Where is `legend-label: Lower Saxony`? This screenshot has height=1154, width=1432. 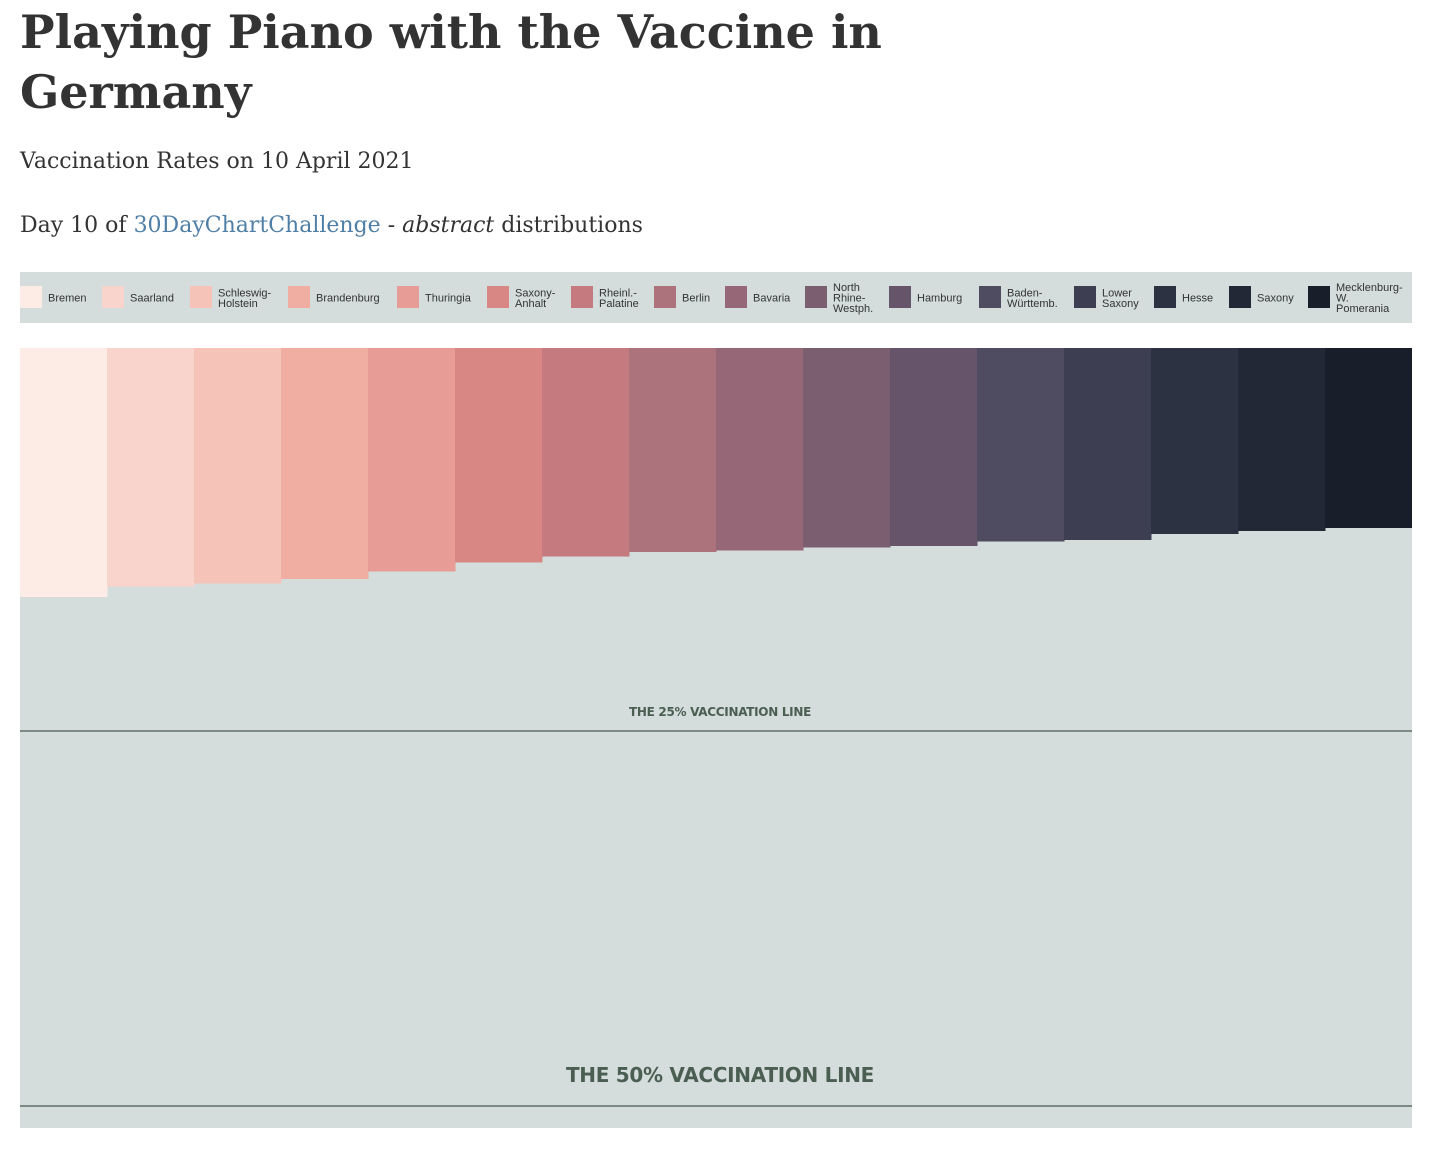 legend-label: Lower Saxony is located at coordinates (1120, 298).